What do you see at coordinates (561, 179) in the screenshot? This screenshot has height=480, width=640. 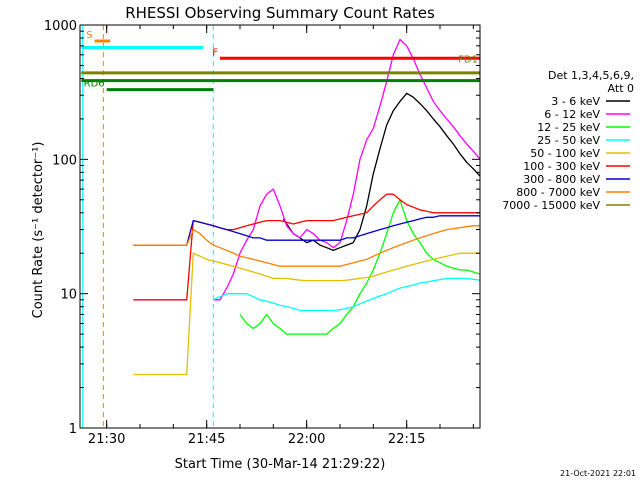 I see `legend-label-6: 300 - 800 keV` at bounding box center [561, 179].